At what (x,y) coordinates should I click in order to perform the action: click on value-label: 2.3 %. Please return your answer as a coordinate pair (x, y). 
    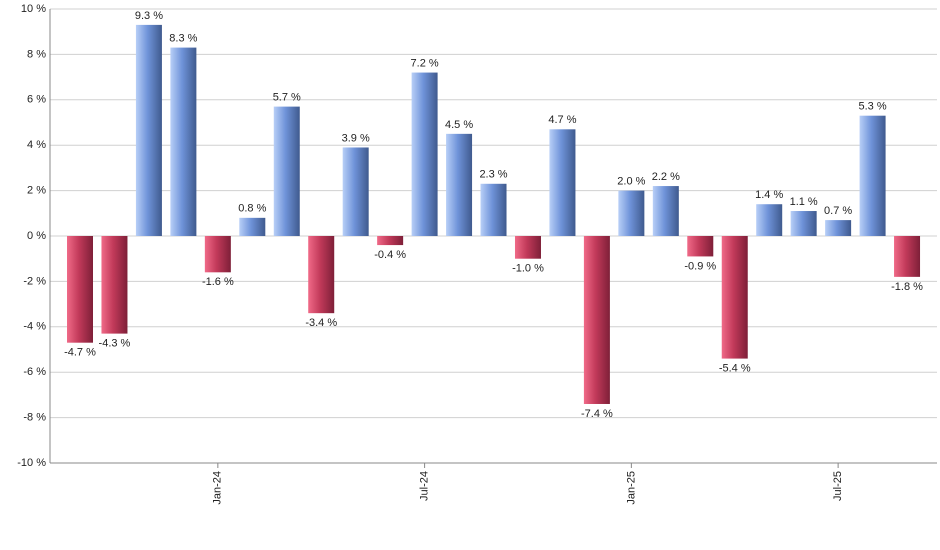
    Looking at the image, I should click on (493, 175).